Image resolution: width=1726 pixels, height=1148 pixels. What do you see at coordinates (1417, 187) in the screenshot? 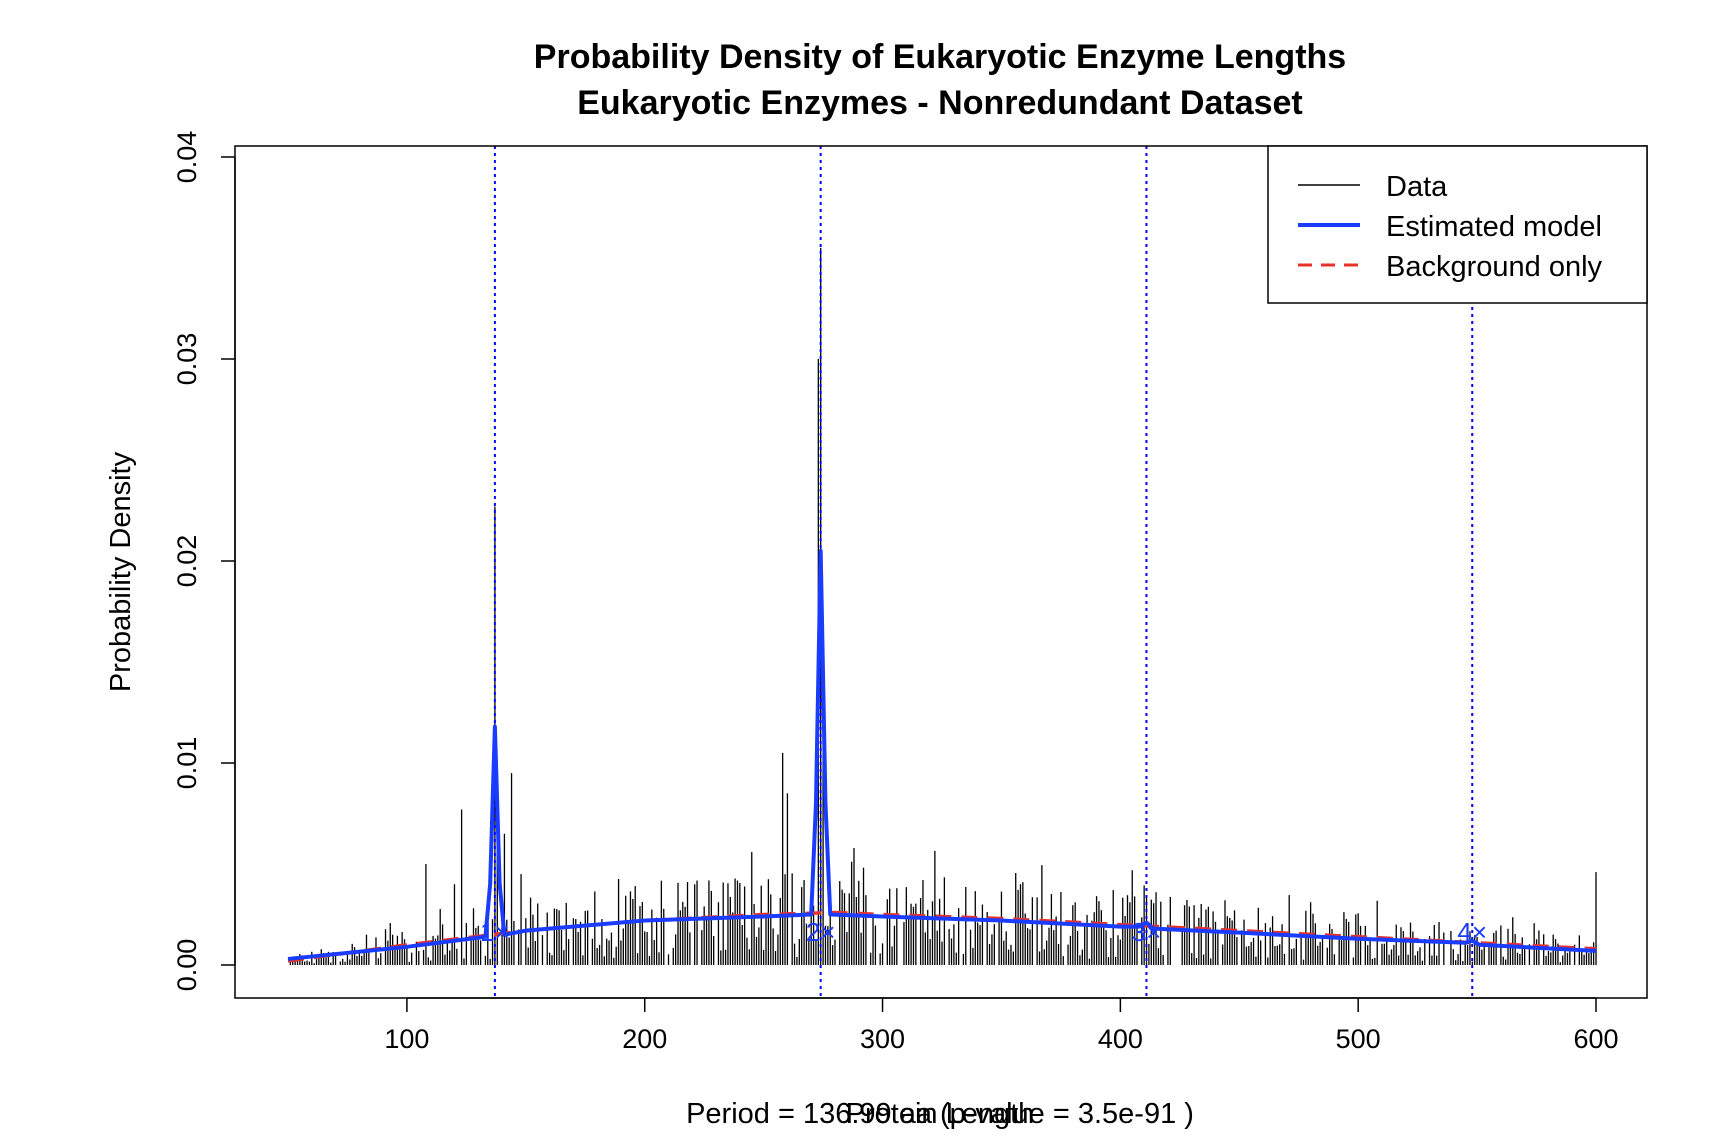
I see `legend-label-data: Data` at bounding box center [1417, 187].